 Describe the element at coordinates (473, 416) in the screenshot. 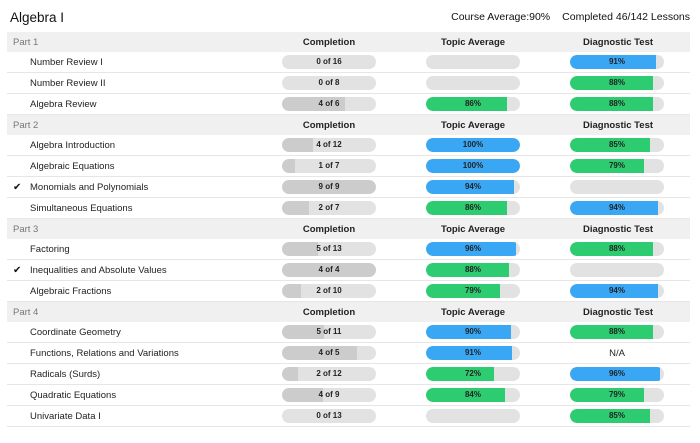

I see `topic-average-bar-empty` at that location.